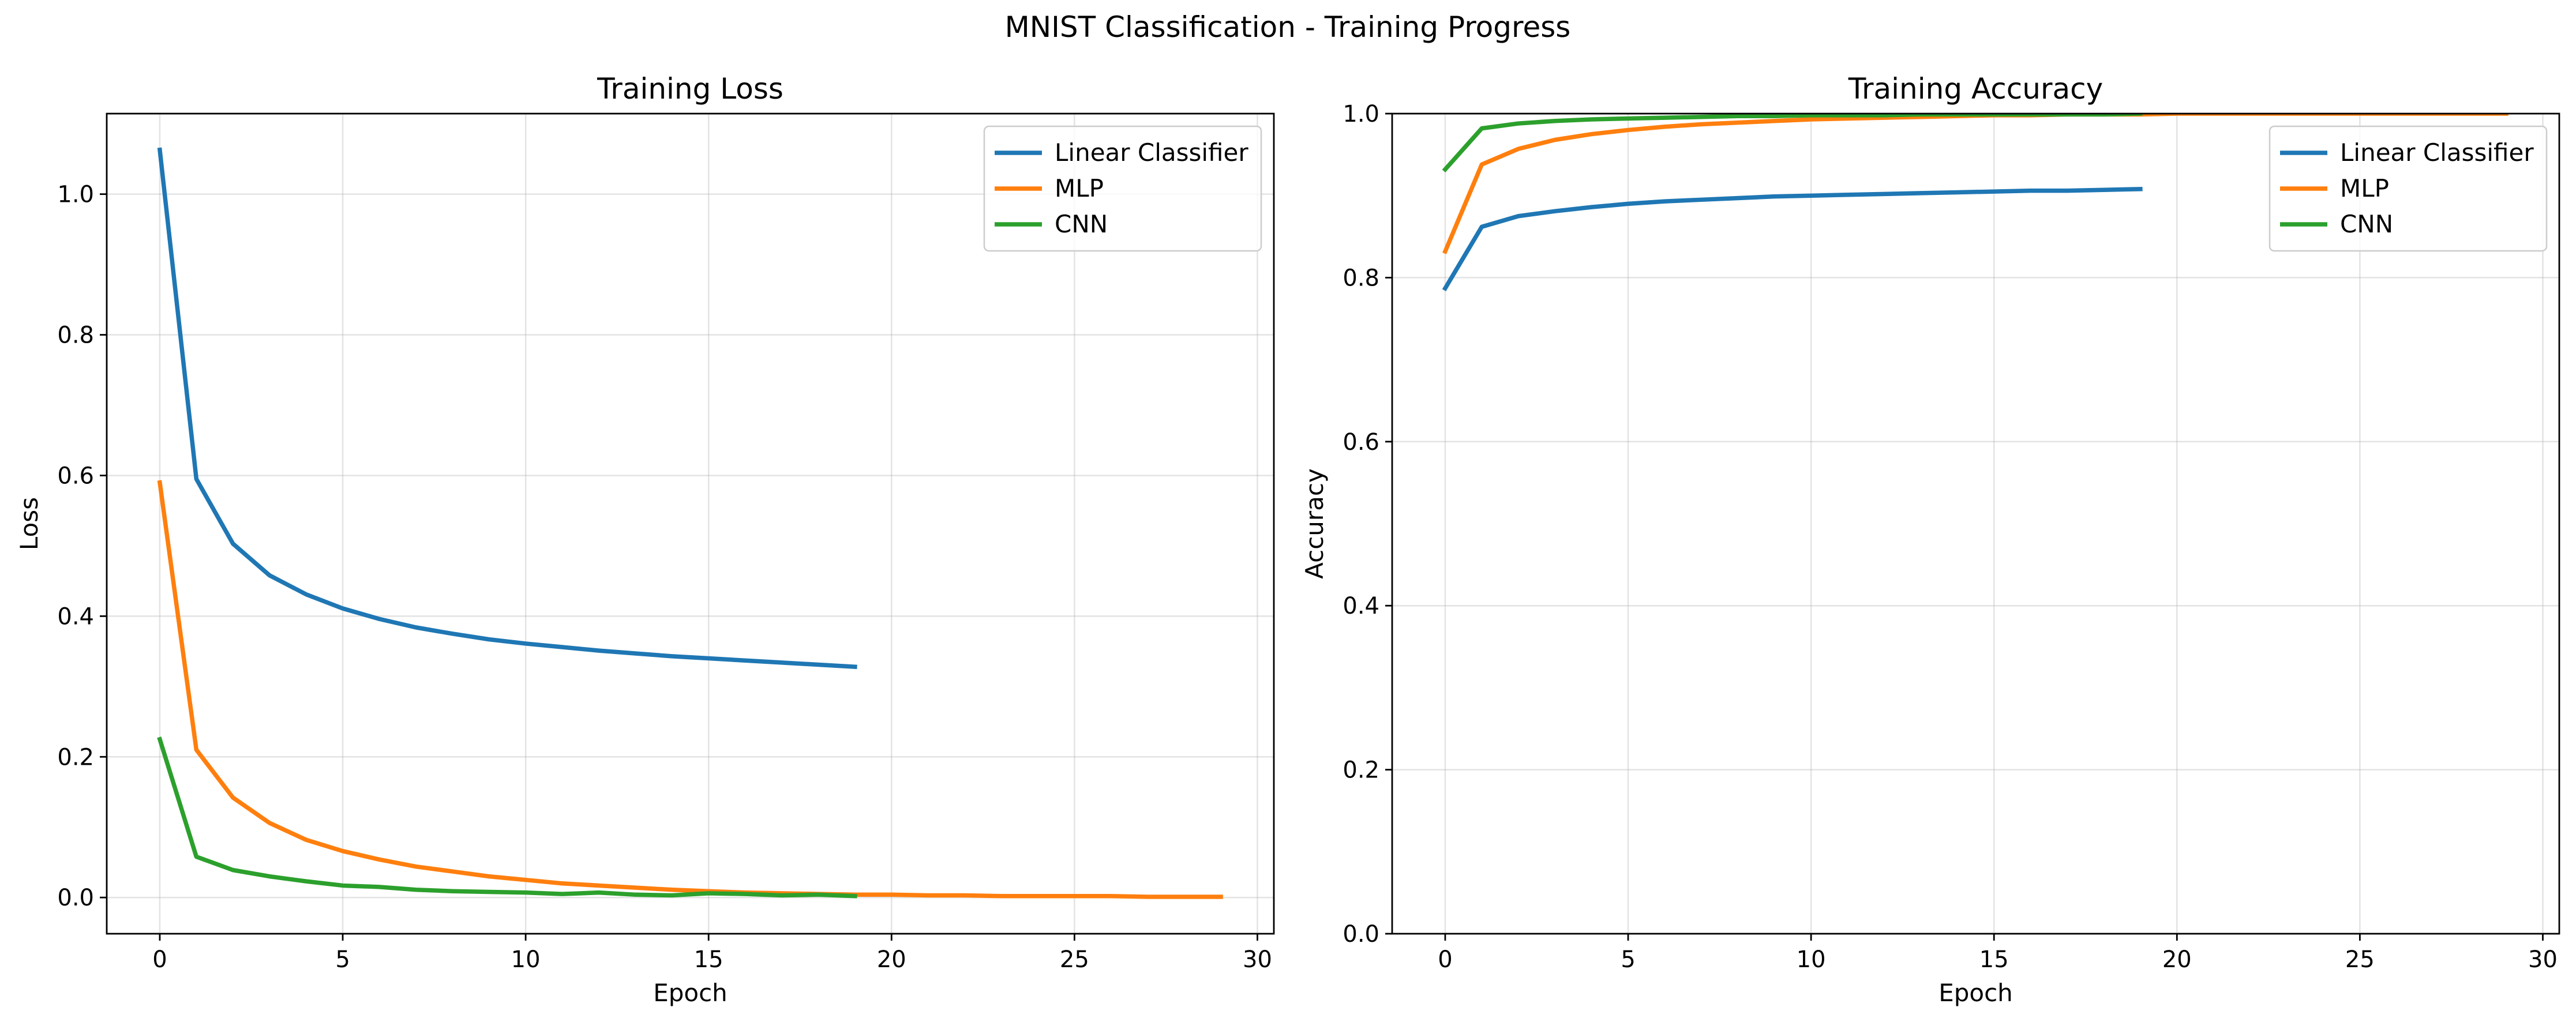  Describe the element at coordinates (1445, 959) in the screenshot. I see `accuracy-x-tick-label: 0` at that location.